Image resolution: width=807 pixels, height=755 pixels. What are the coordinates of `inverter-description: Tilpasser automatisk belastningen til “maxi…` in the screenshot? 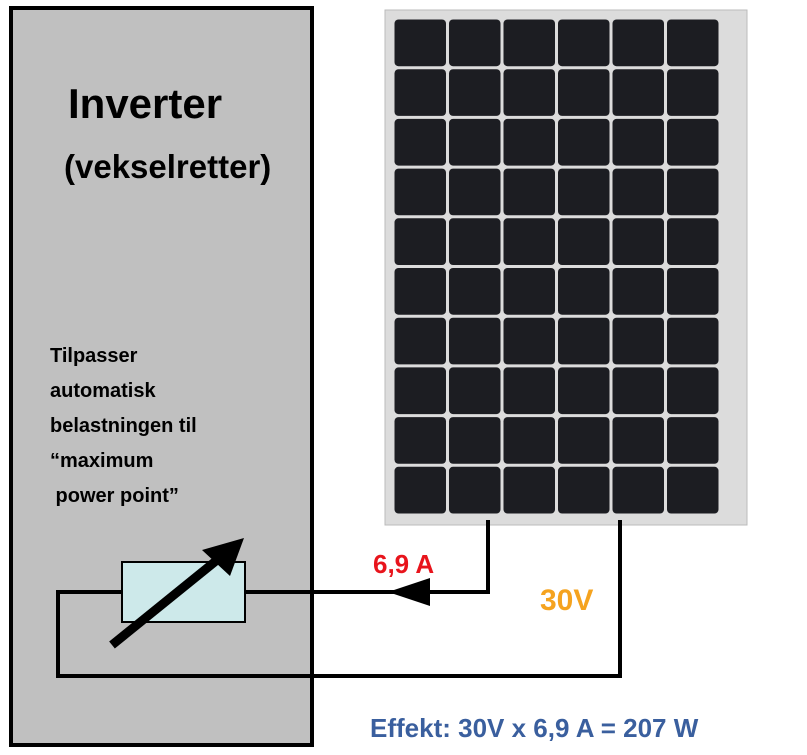 It's located at (123, 426).